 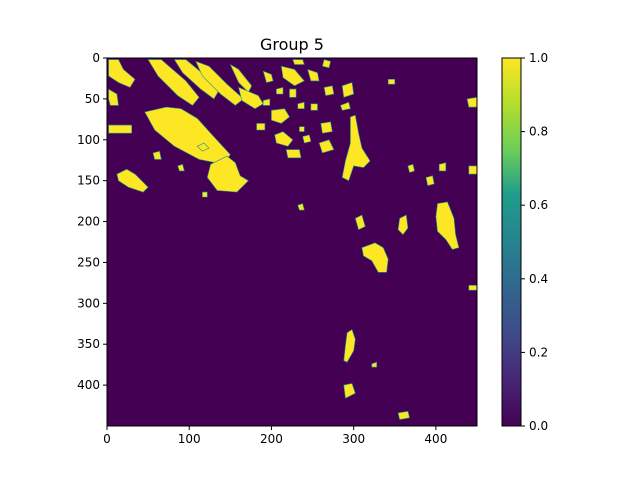 I want to click on region-mid-lower-c, so click(x=326, y=127).